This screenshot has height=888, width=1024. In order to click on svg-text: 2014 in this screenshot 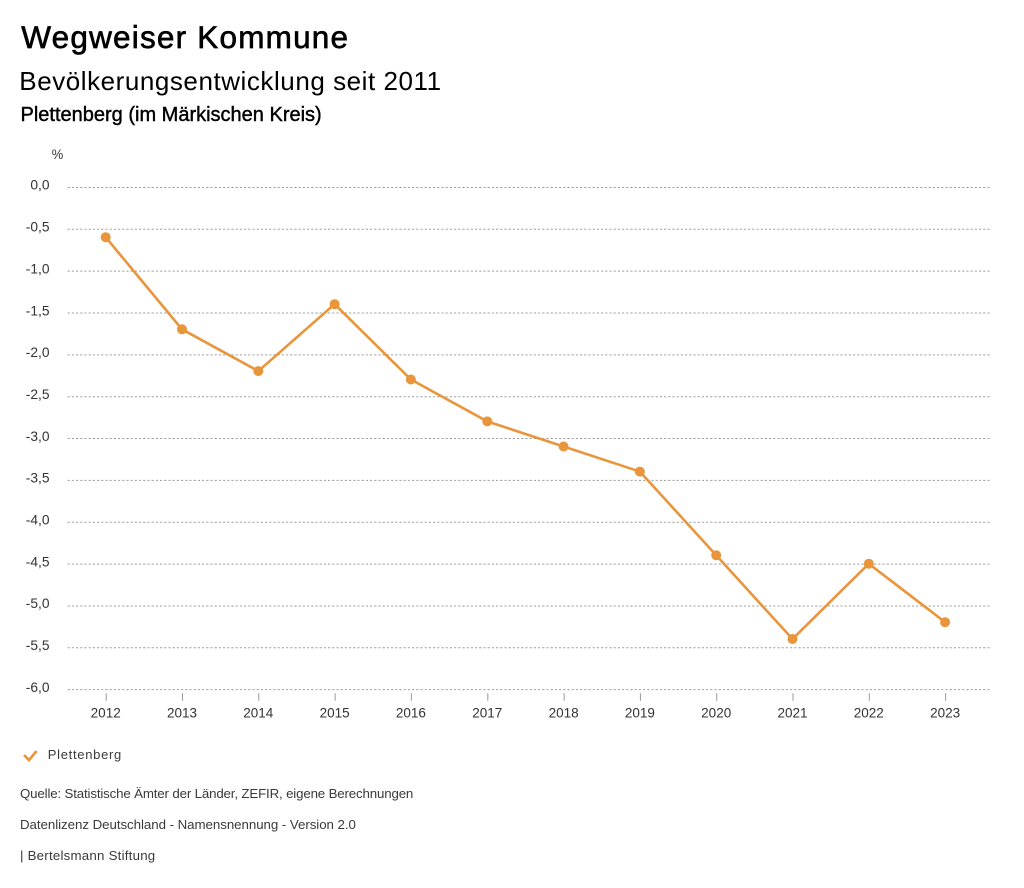, I will do `click(258, 713)`.